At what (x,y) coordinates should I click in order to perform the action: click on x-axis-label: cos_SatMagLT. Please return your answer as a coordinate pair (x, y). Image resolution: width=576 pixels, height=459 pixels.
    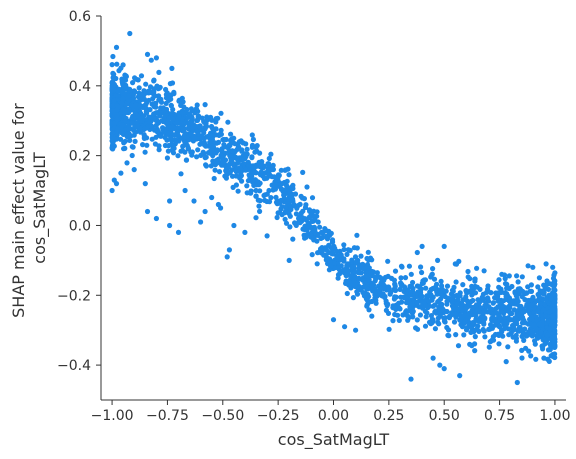
    Looking at the image, I should click on (334, 440).